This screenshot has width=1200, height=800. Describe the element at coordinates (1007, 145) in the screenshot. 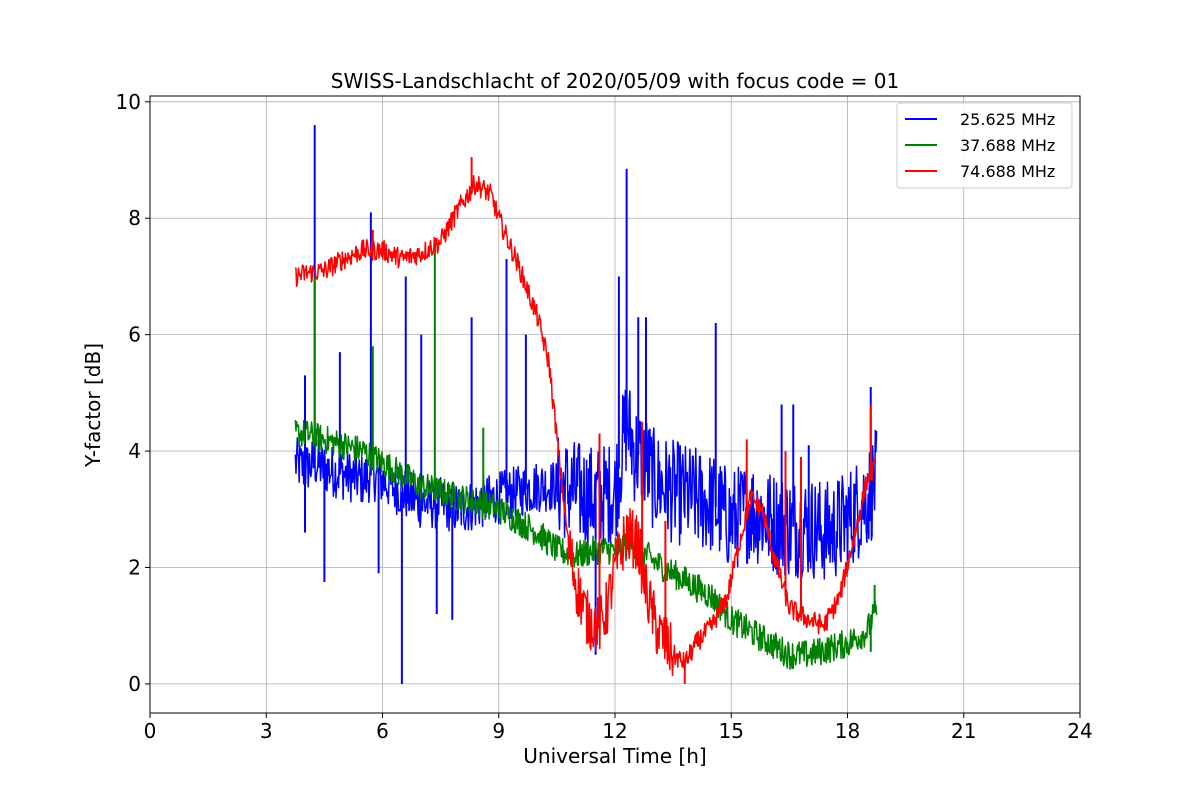

I see `legend-label: 37.688 MHz` at that location.